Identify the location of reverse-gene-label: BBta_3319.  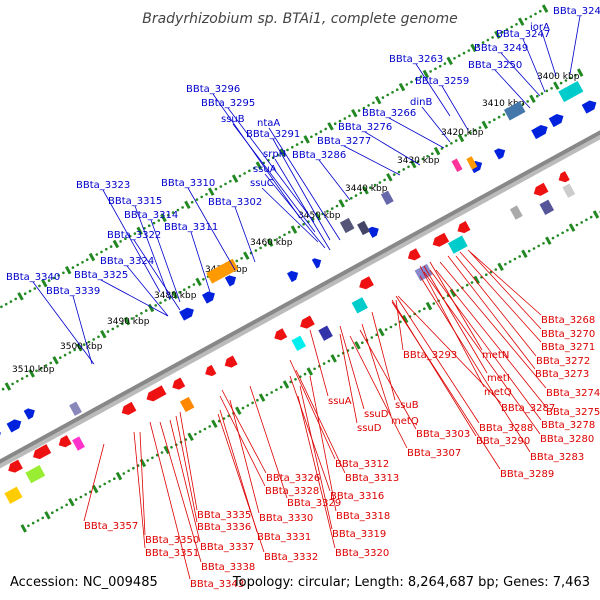
(359, 534).